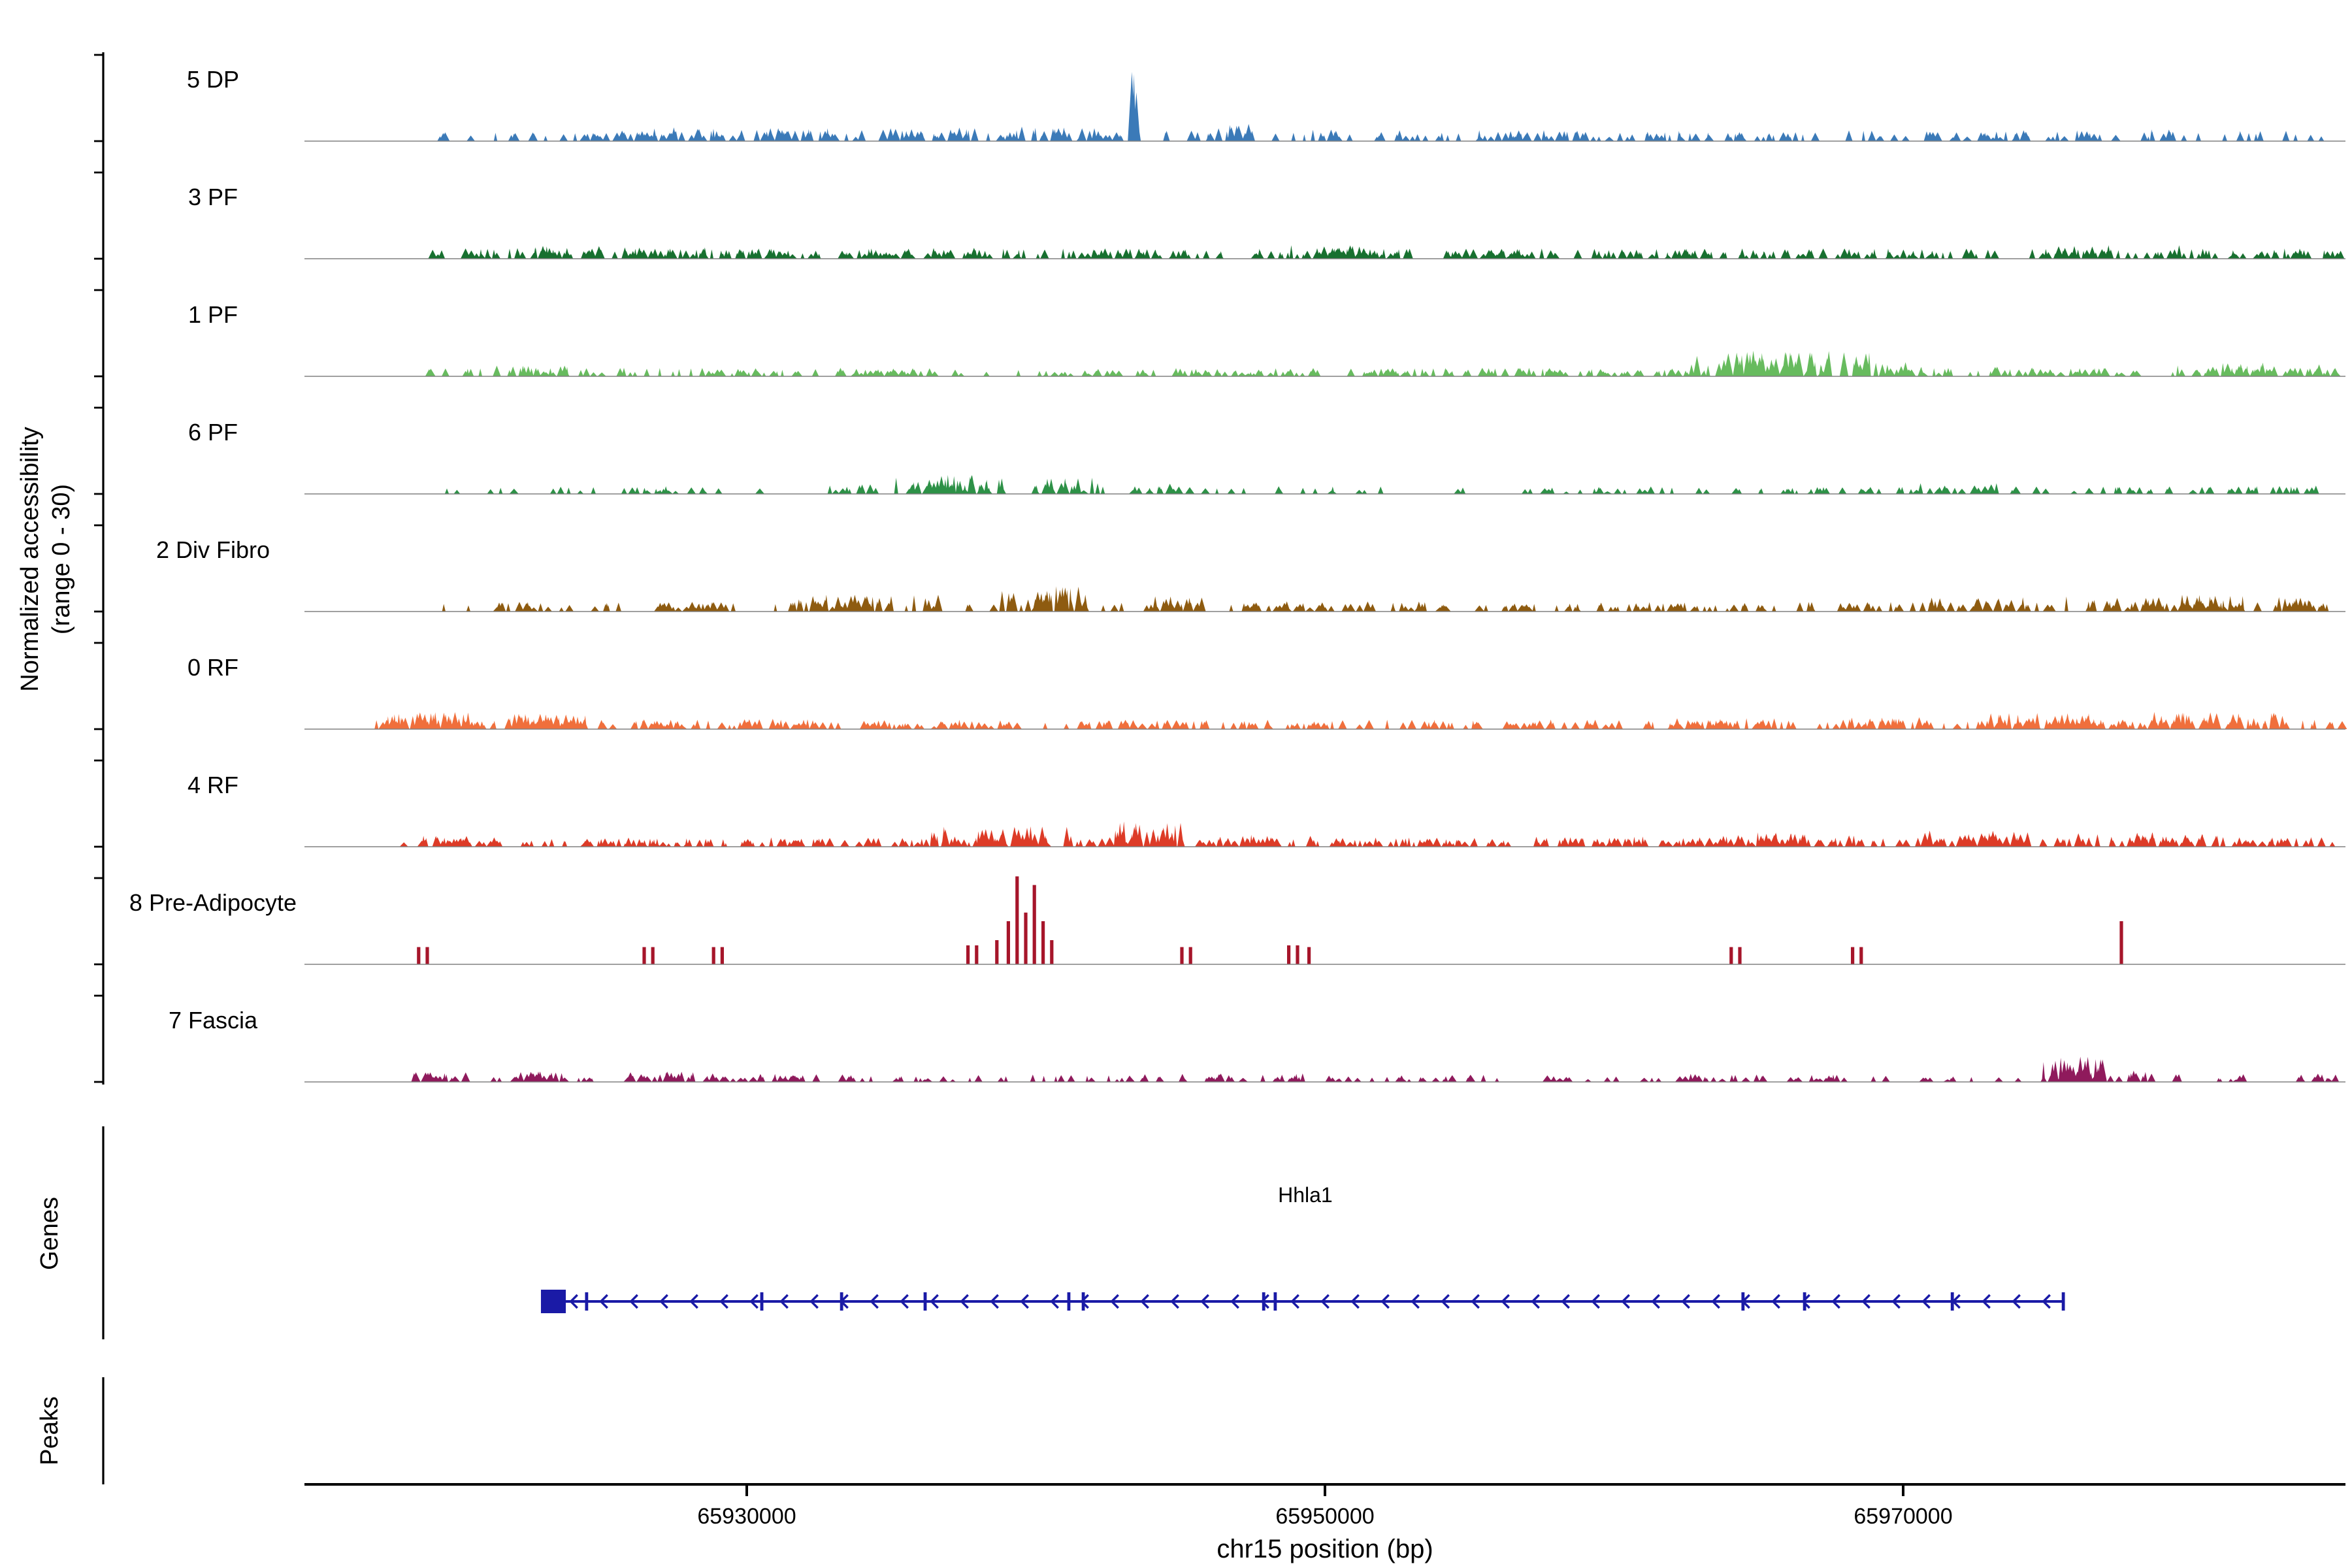  Describe the element at coordinates (1266, 809) in the screenshot. I see `track-4-rf: 4 RF` at that location.